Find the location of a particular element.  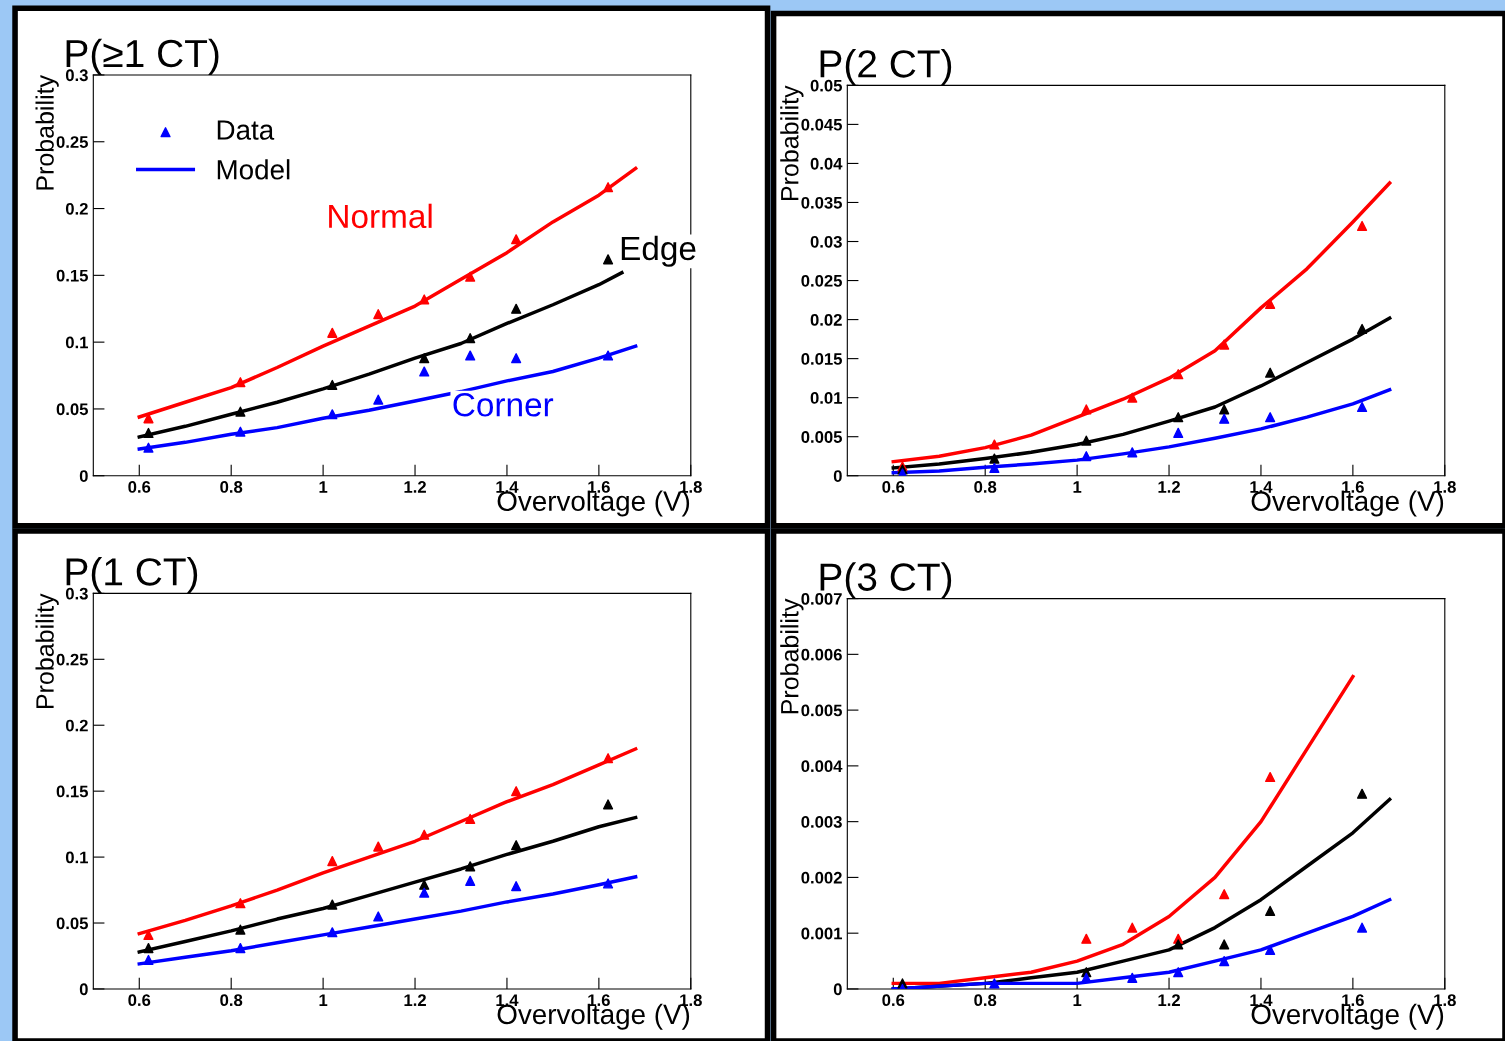

y-tick-label: 0.002 is located at coordinates (821, 877).